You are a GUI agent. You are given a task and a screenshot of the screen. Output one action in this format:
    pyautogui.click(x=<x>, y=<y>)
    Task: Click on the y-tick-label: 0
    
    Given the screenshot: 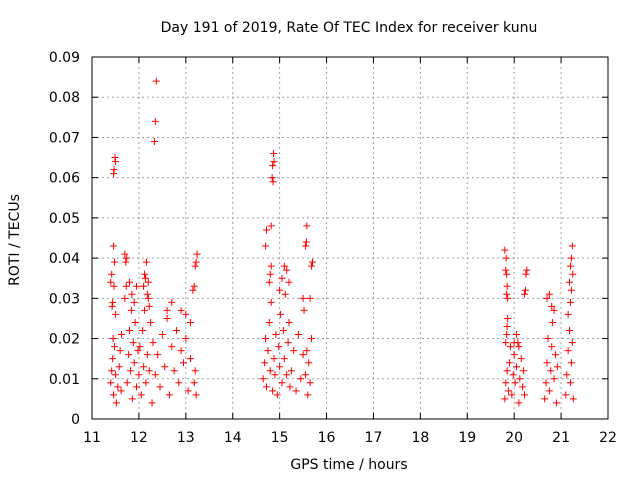 What is the action you would take?
    pyautogui.click(x=75, y=420)
    